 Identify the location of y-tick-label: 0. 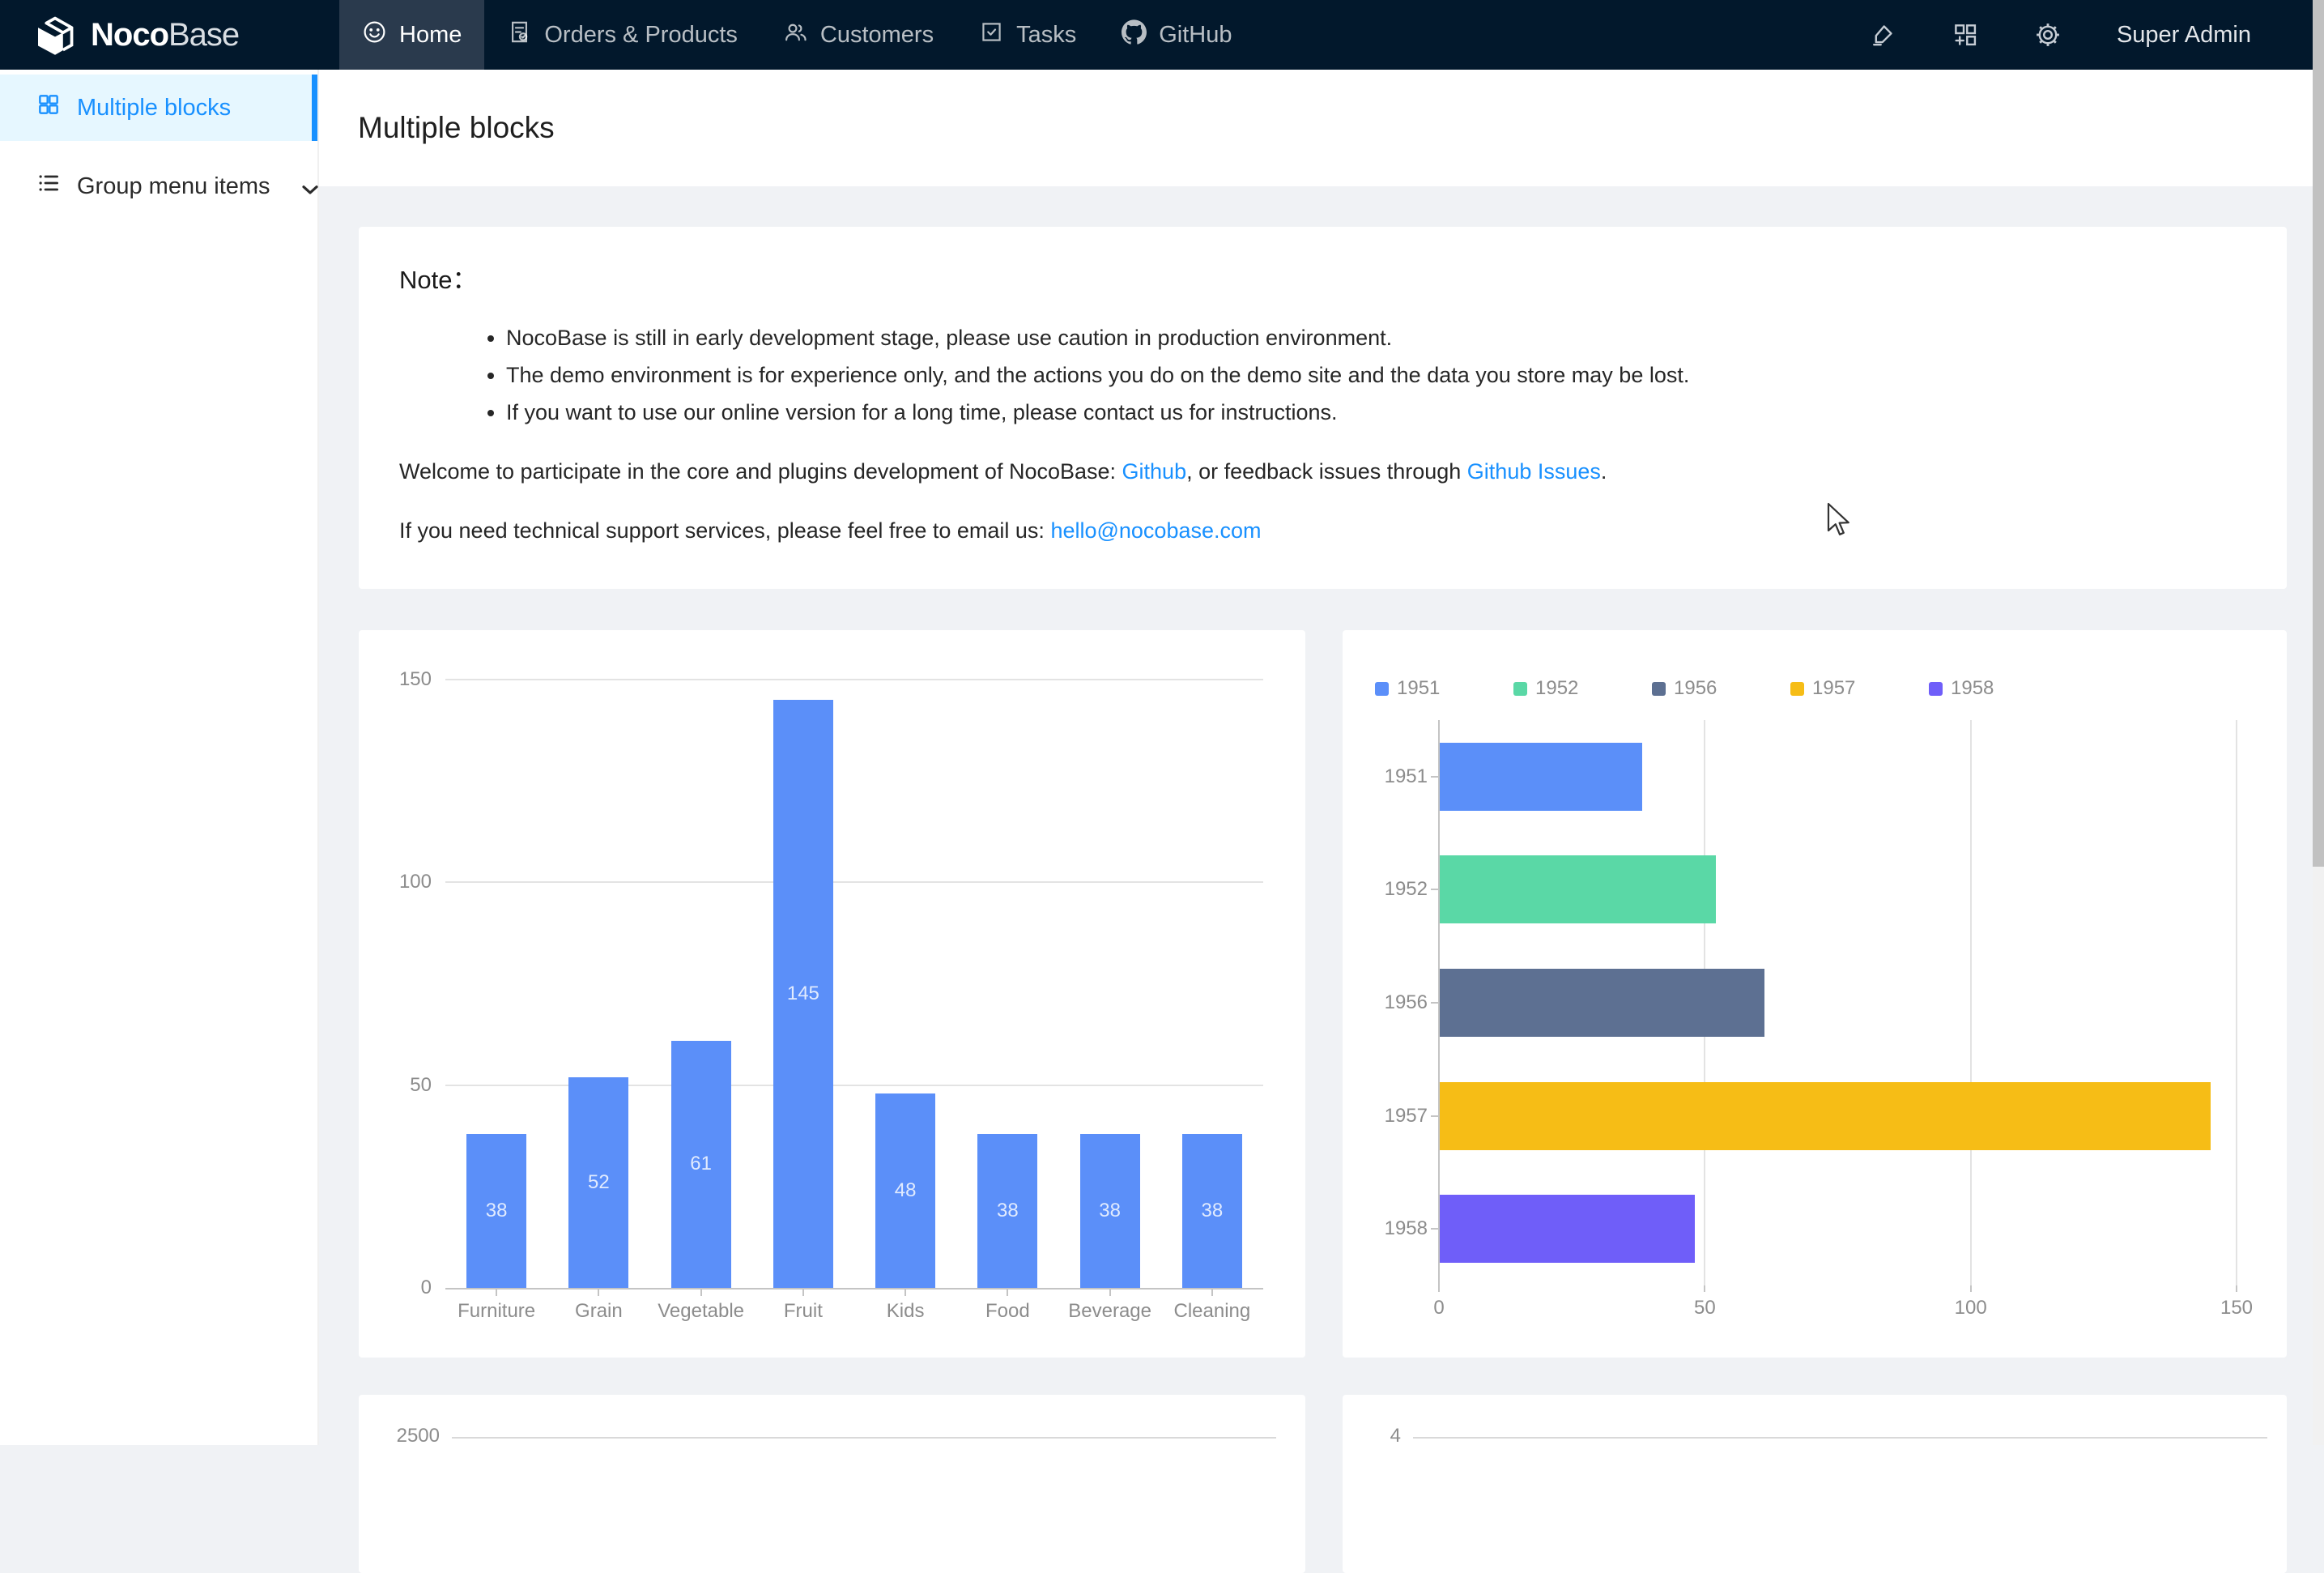
(426, 1287).